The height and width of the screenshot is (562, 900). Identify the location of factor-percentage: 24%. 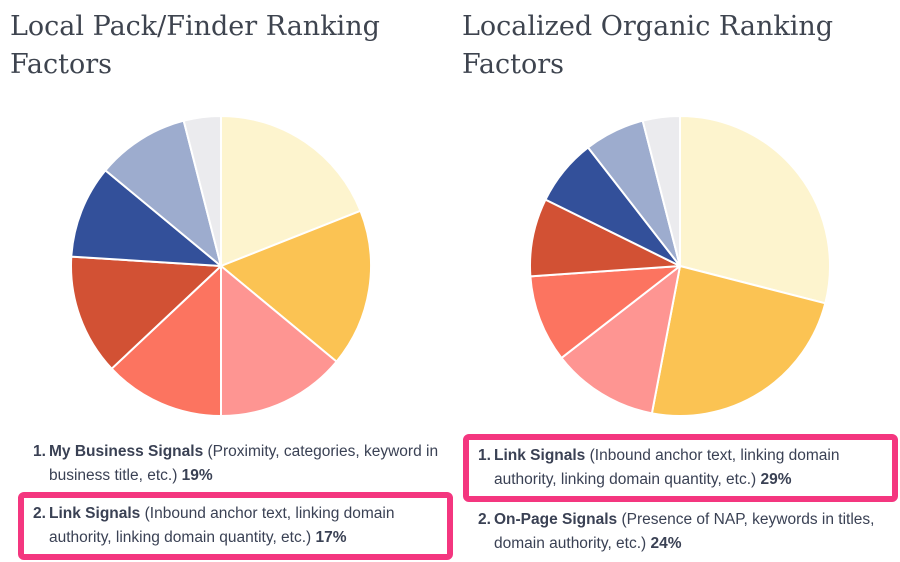
(666, 543).